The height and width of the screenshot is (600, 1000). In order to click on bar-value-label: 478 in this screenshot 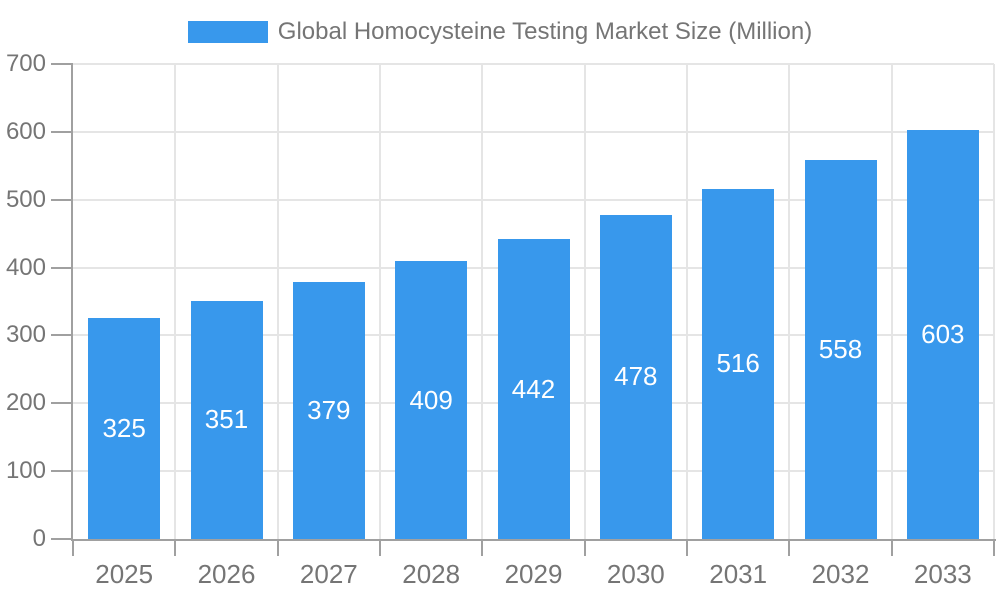, I will do `click(636, 376)`.